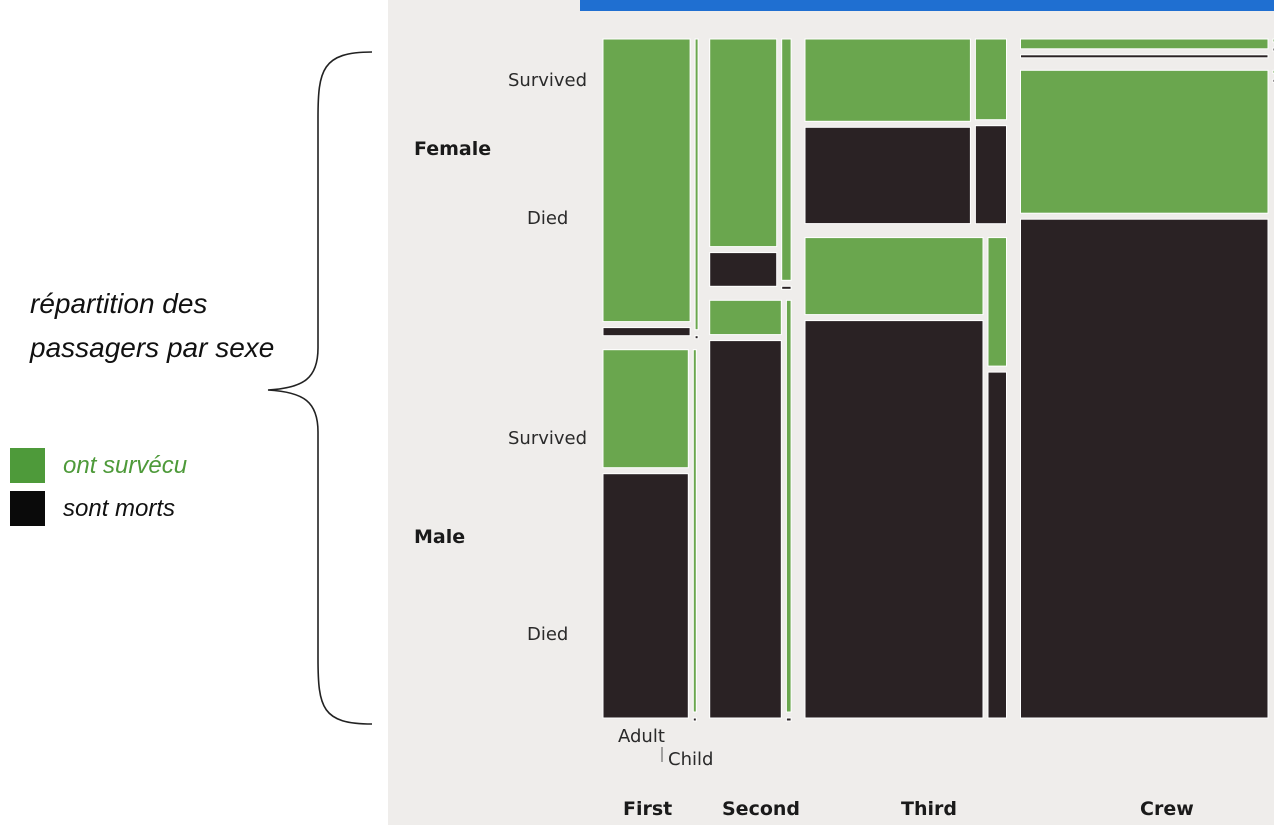 The width and height of the screenshot is (1274, 825). I want to click on cell-third-female-adult-survived, so click(887, 80).